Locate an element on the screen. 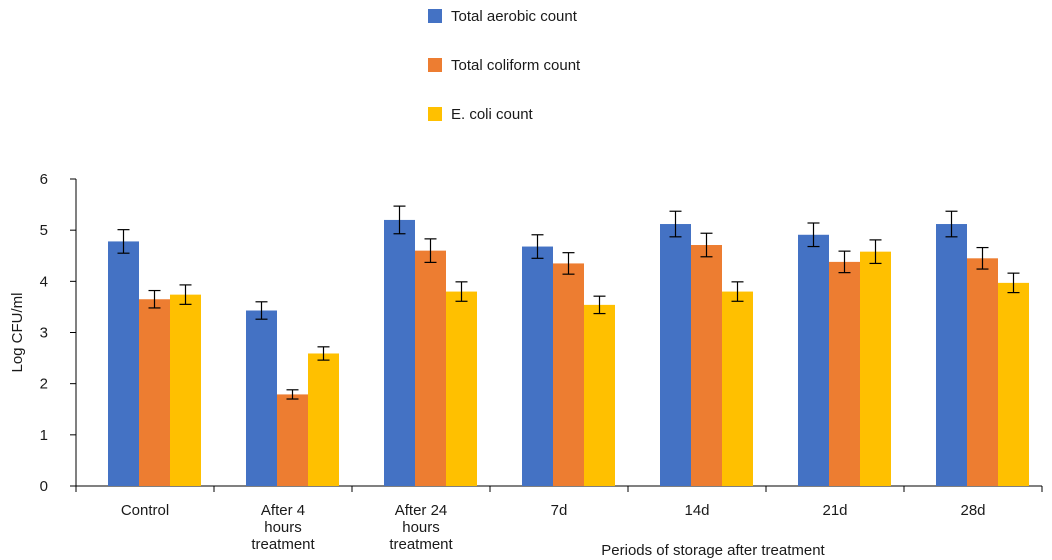 The width and height of the screenshot is (1052, 560). legend-swatch-total-coliform is located at coordinates (435, 65).